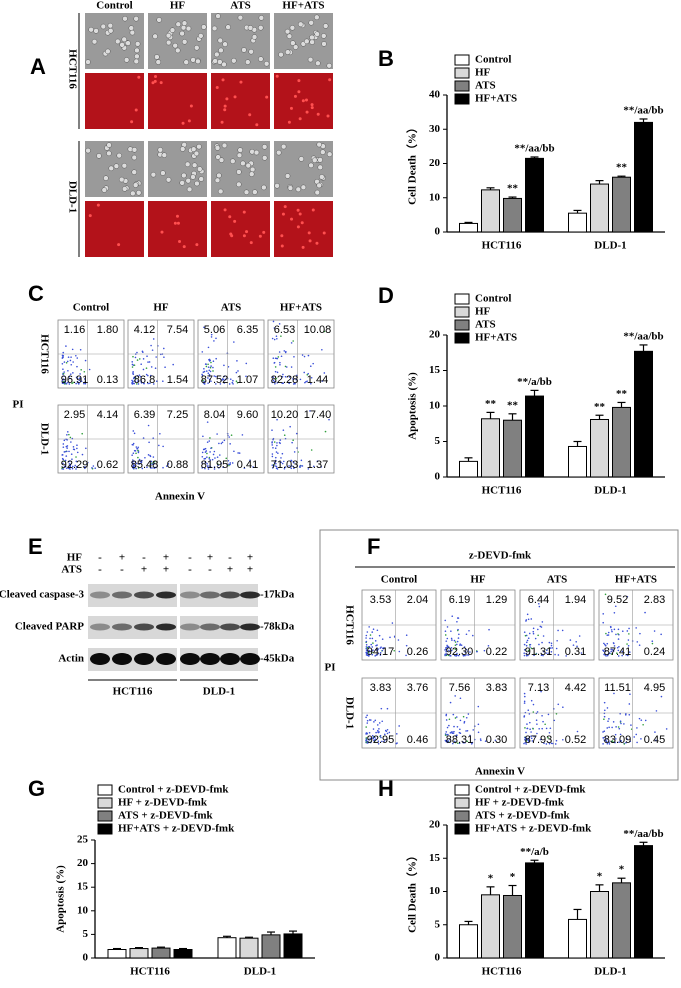 The image size is (681, 988). What do you see at coordinates (622, 168) in the screenshot?
I see `significance-label: **` at bounding box center [622, 168].